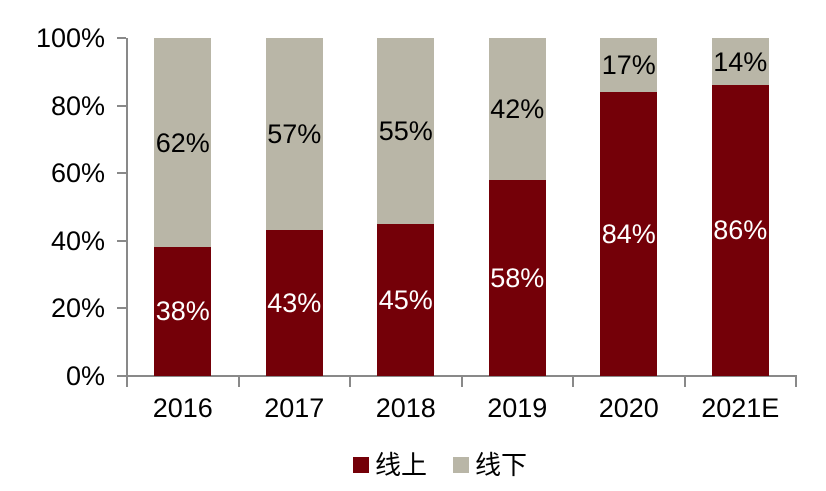 The height and width of the screenshot is (491, 826). What do you see at coordinates (517, 408) in the screenshot?
I see `x-axis-label-2019: 2019` at bounding box center [517, 408].